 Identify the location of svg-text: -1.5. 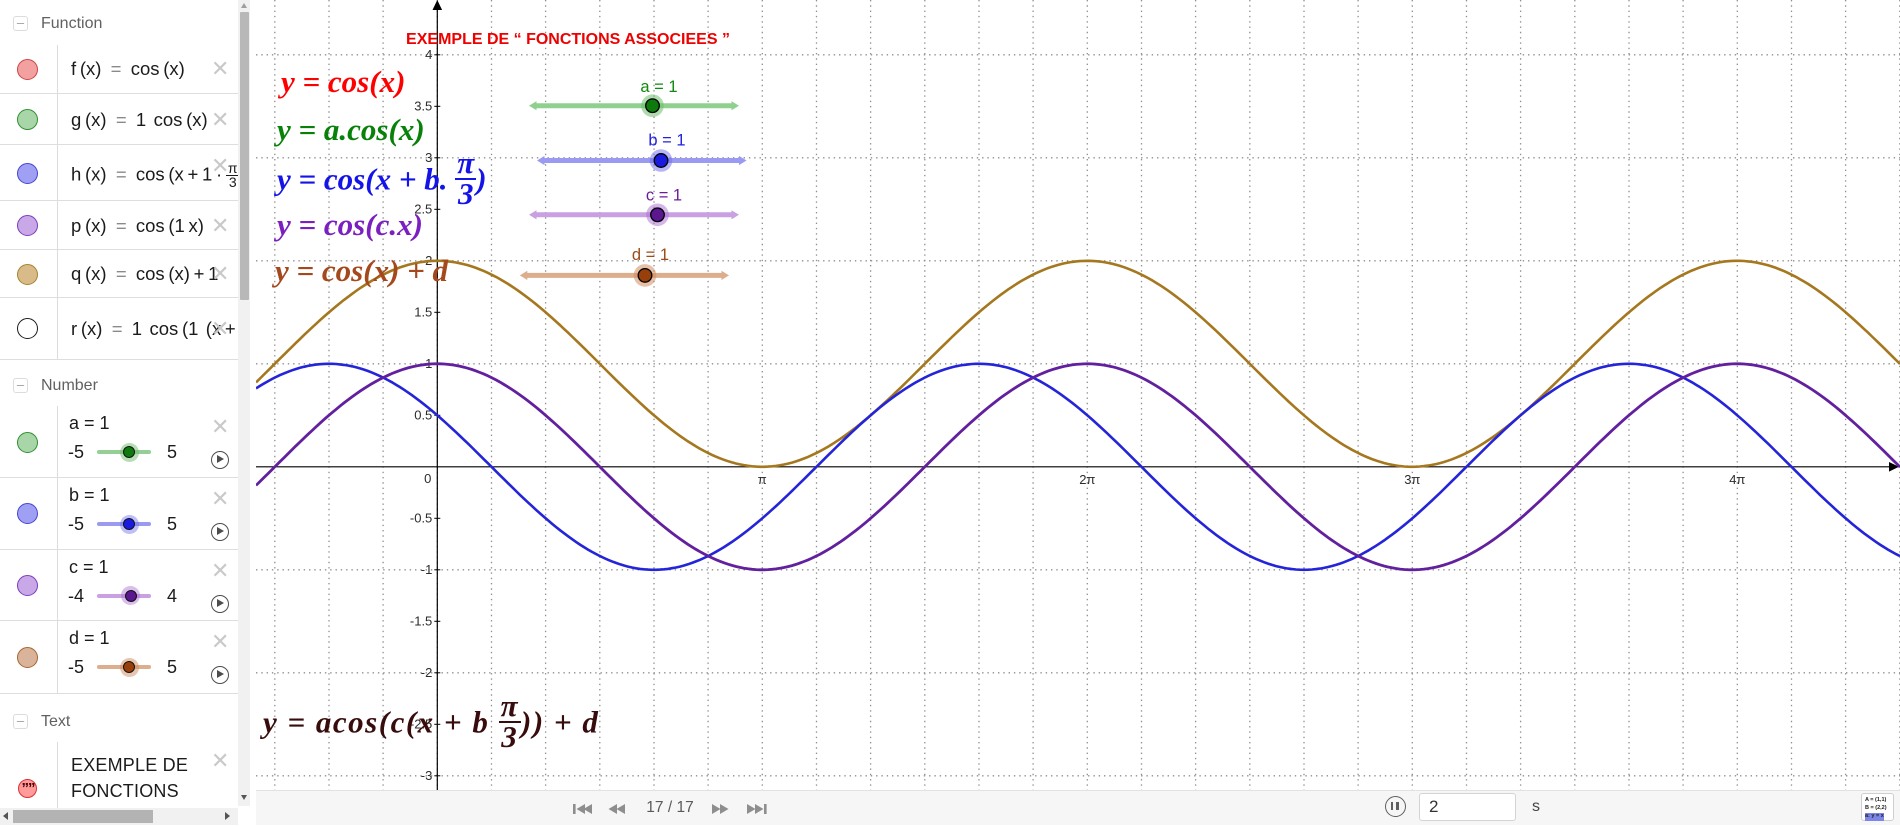
(421, 621).